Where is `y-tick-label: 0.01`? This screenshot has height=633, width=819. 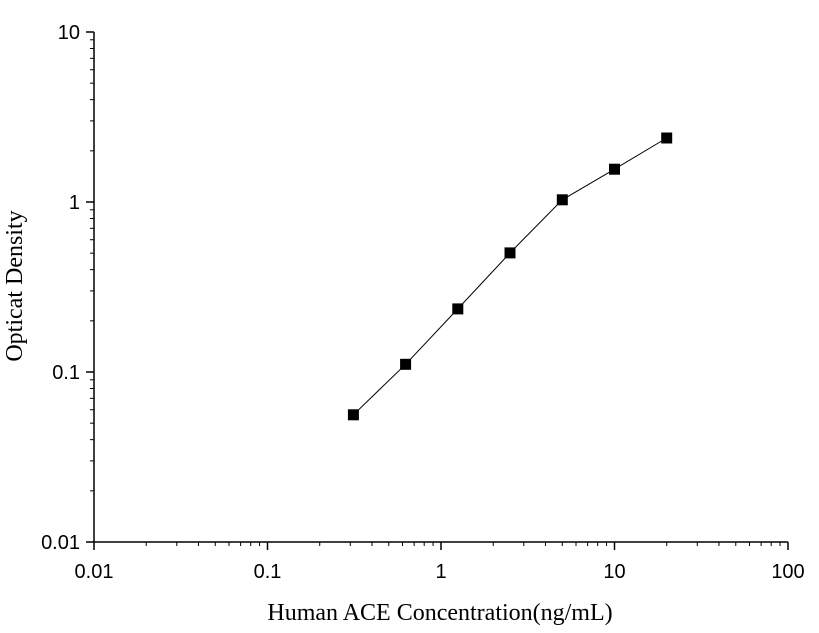
y-tick-label: 0.01 is located at coordinates (60, 543).